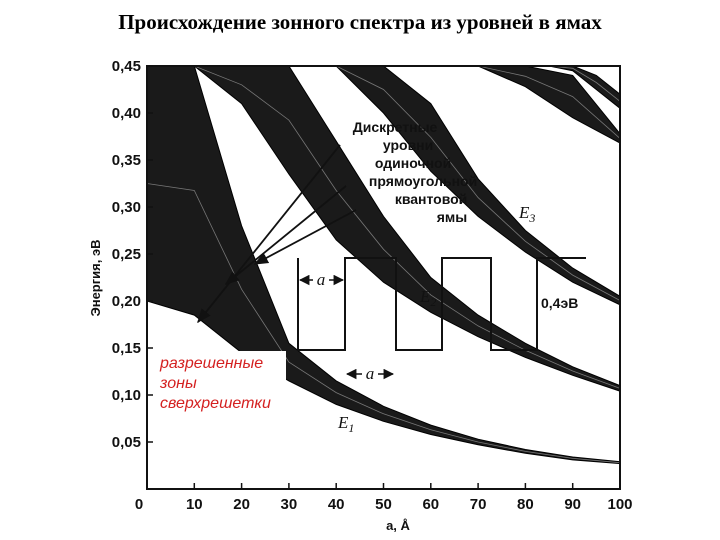  I want to click on x-tick-label-0: 0, so click(139, 504).